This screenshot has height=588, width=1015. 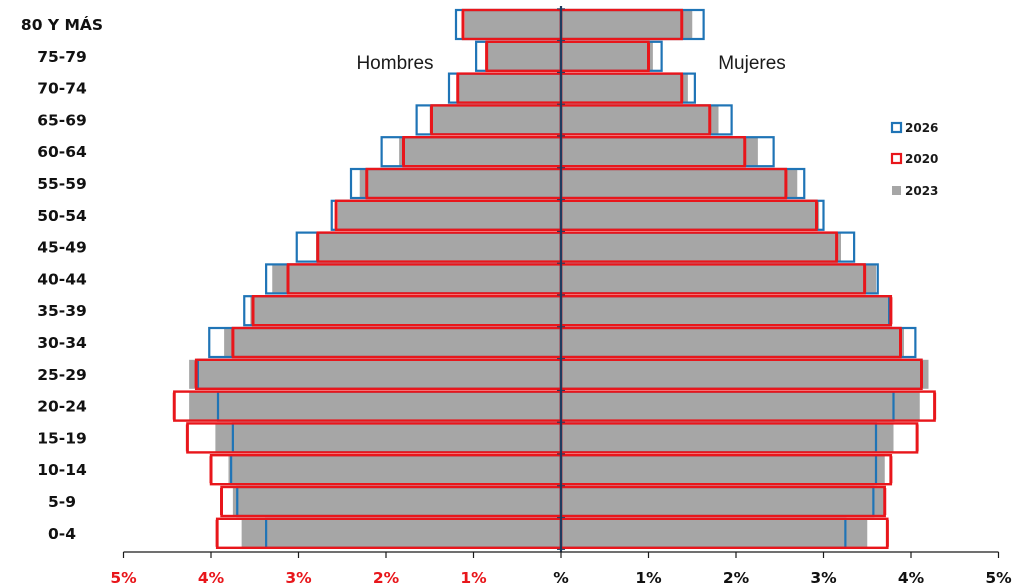 What do you see at coordinates (62, 89) in the screenshot?
I see `age-label: 70-74` at bounding box center [62, 89].